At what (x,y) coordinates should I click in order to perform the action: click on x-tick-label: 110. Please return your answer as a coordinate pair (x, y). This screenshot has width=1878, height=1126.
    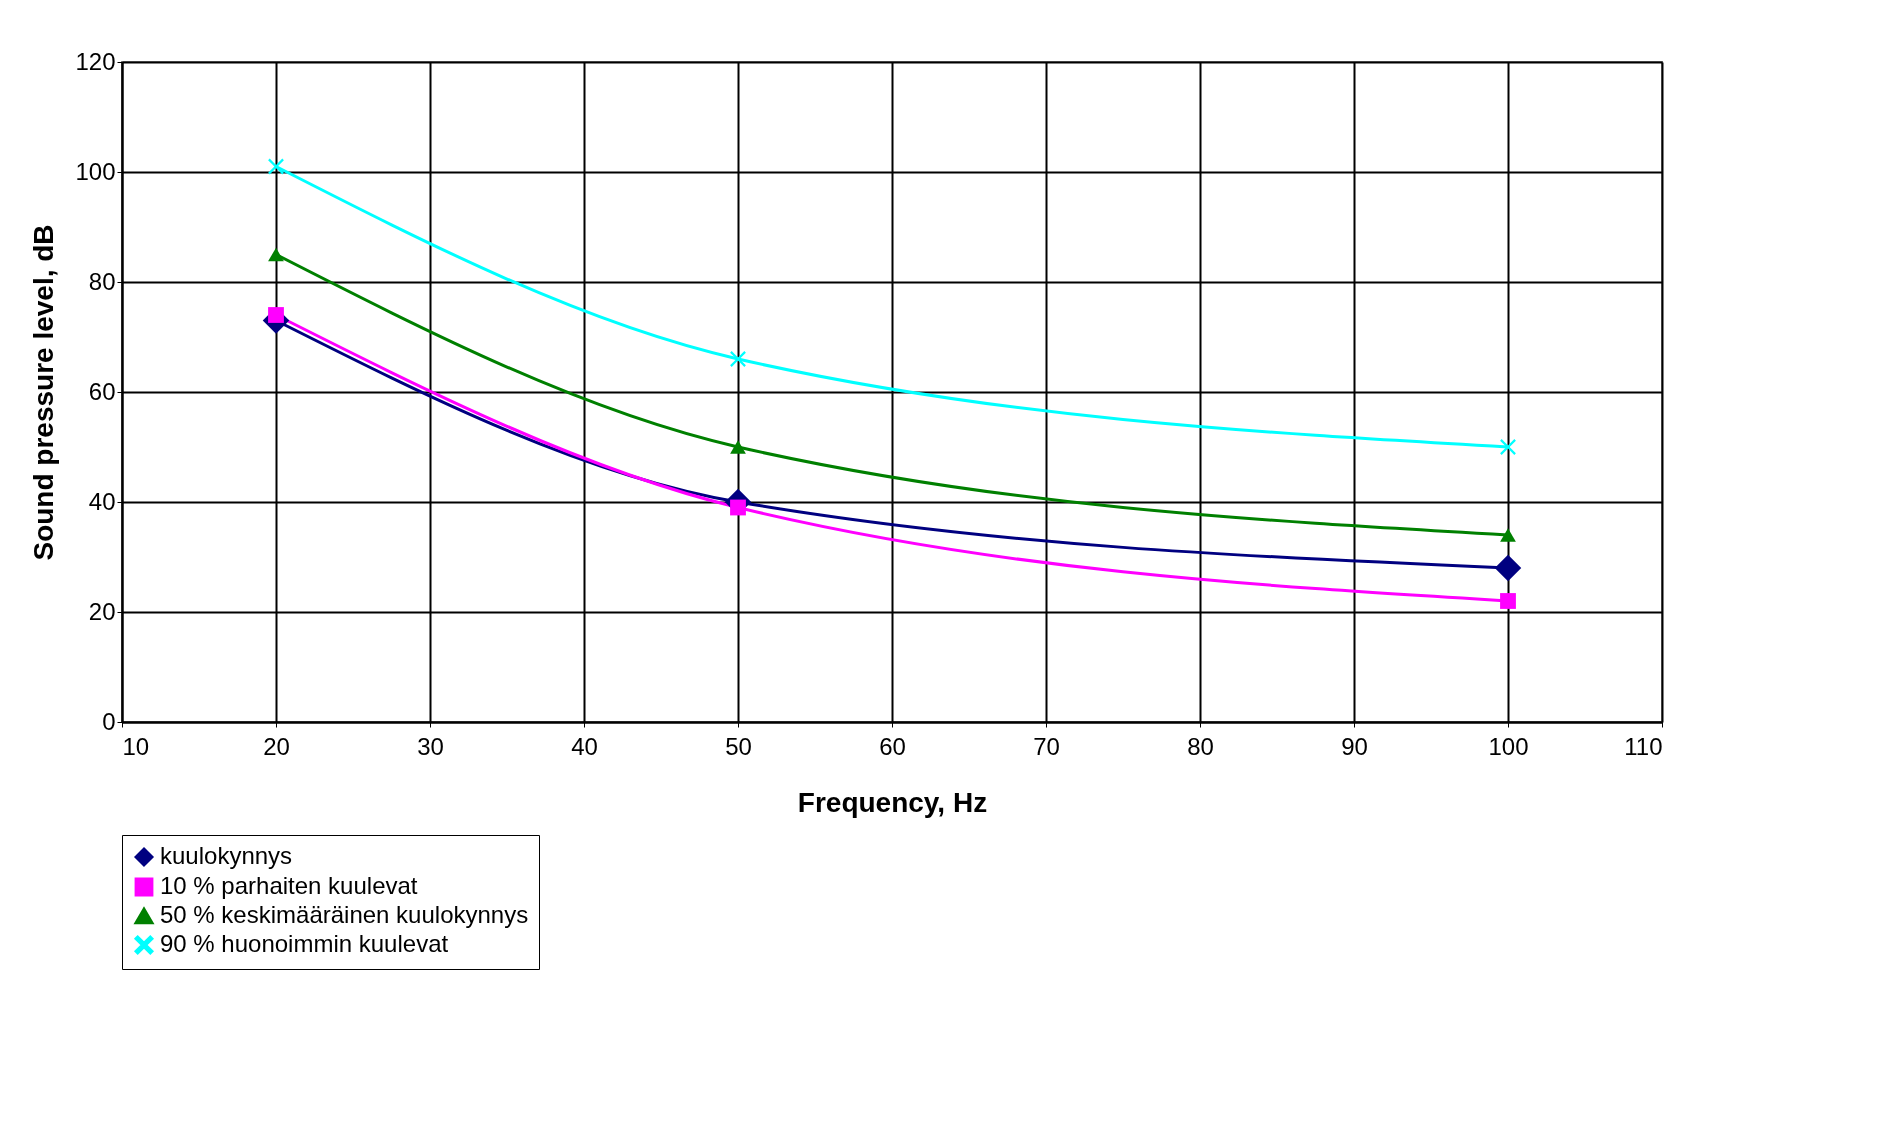
    Looking at the image, I should click on (1643, 746).